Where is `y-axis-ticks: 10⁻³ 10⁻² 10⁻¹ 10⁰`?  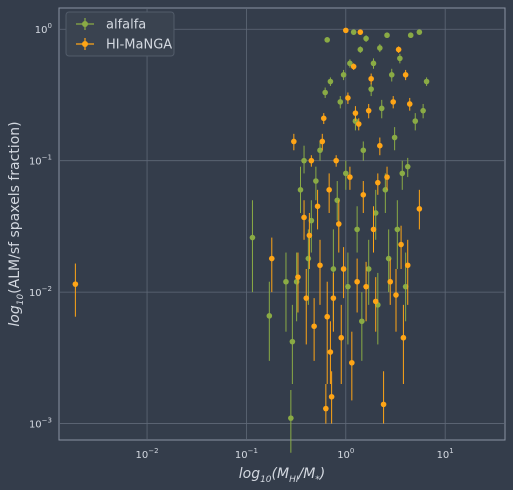
y-axis-ticks: 10⁻³ 10⁻² 10⁻¹ 10⁰ is located at coordinates (40, 226).